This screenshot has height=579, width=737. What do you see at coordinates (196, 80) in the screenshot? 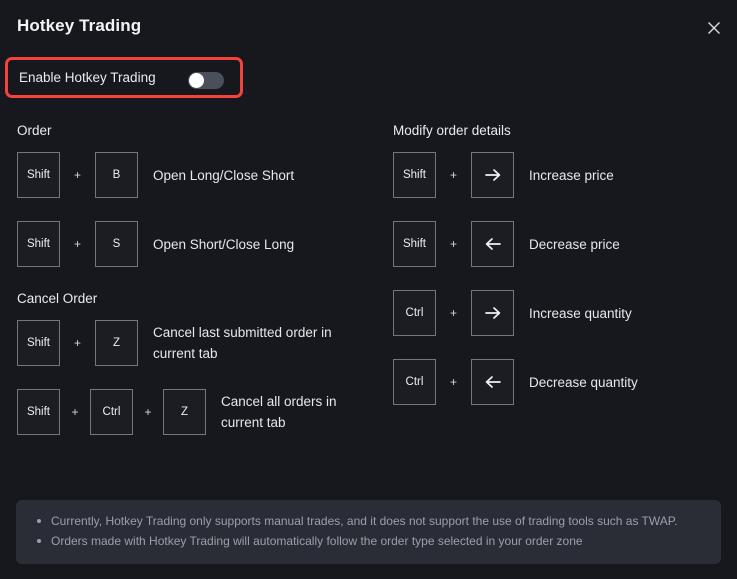
I see `toggle-knob` at bounding box center [196, 80].